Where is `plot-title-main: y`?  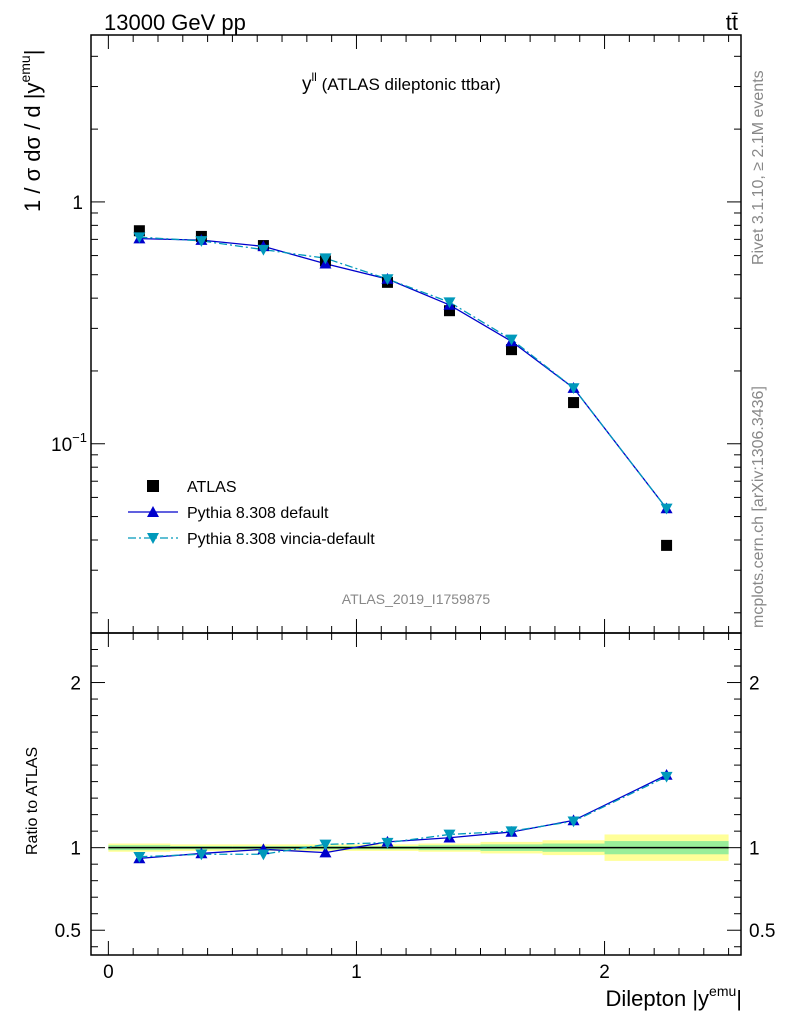
plot-title-main: y is located at coordinates (307, 84).